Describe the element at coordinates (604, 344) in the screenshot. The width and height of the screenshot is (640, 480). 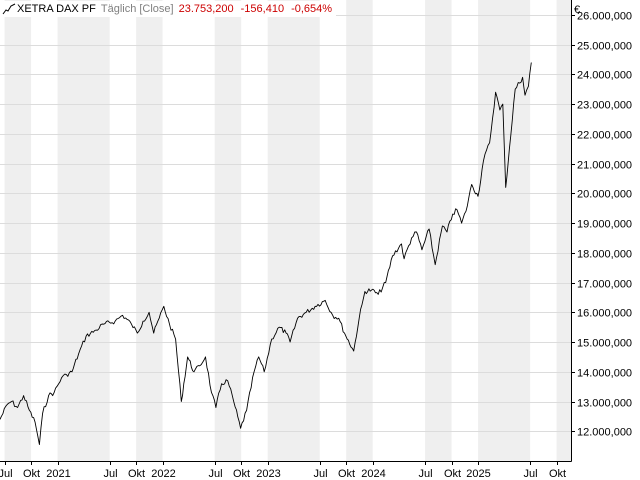
I see `y-tick-label: 15.000,000` at that location.